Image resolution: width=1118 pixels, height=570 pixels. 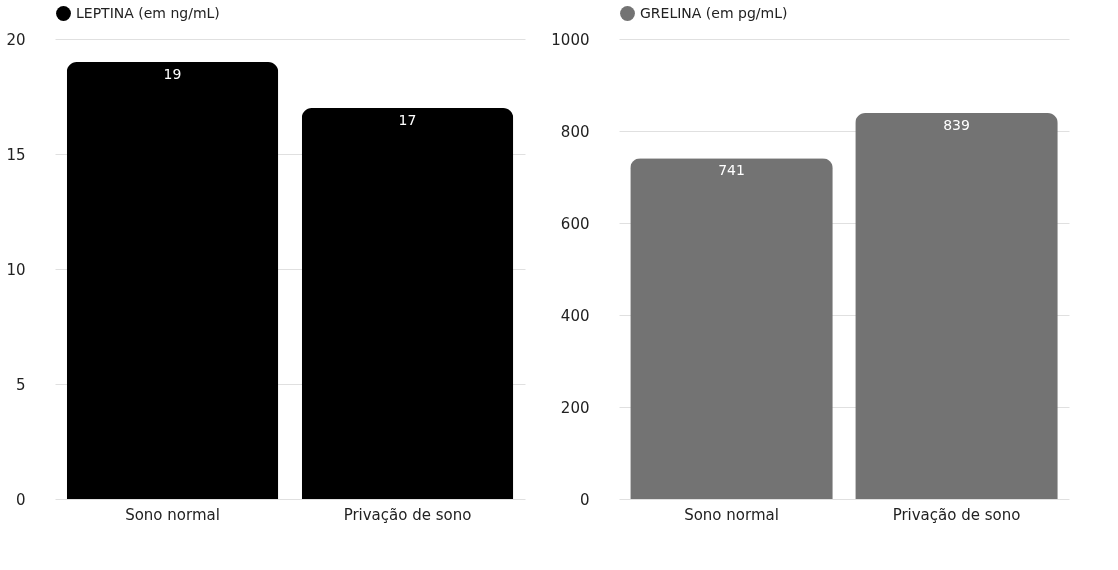 What do you see at coordinates (731, 170) in the screenshot?
I see `data-label: 741` at bounding box center [731, 170].